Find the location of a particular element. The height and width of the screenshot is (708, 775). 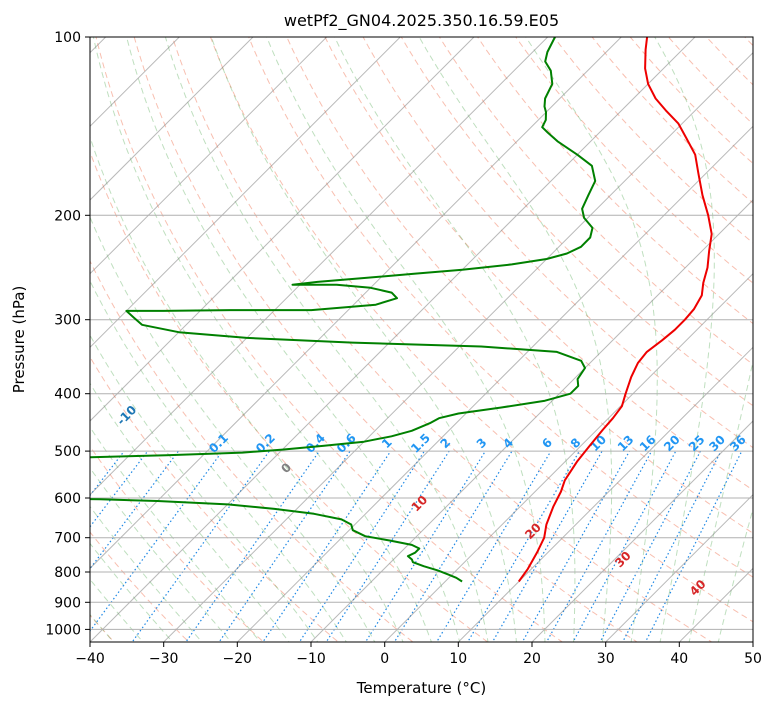

y-axis-label: Pressure (hPa) is located at coordinates (19, 340).